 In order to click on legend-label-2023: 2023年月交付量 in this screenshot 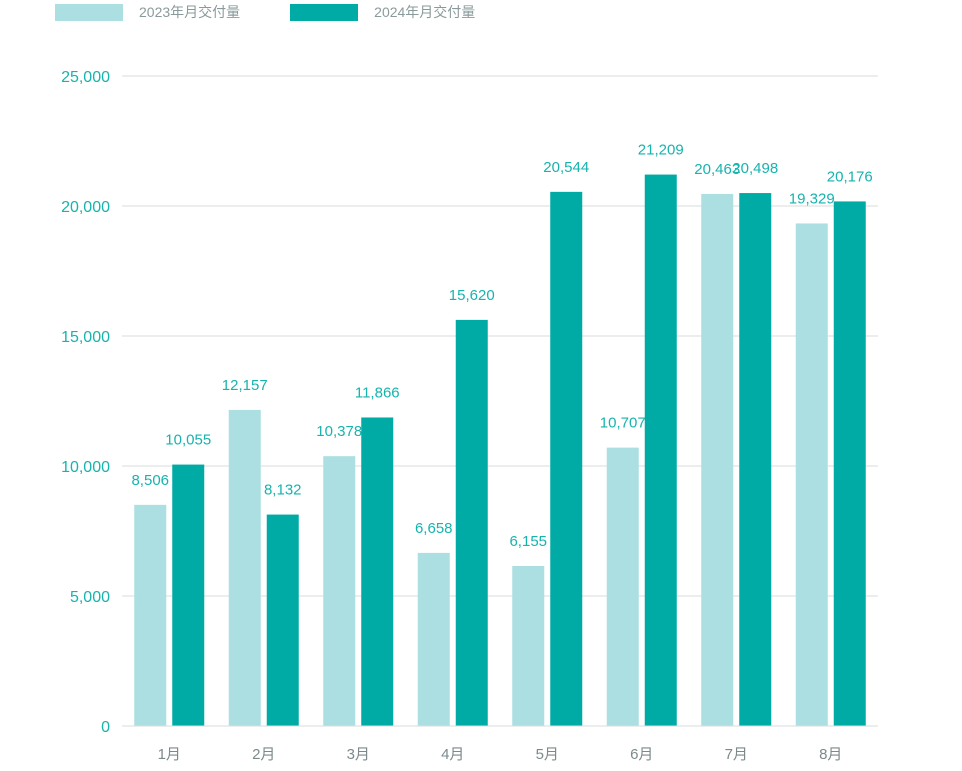, I will do `click(190, 12)`.